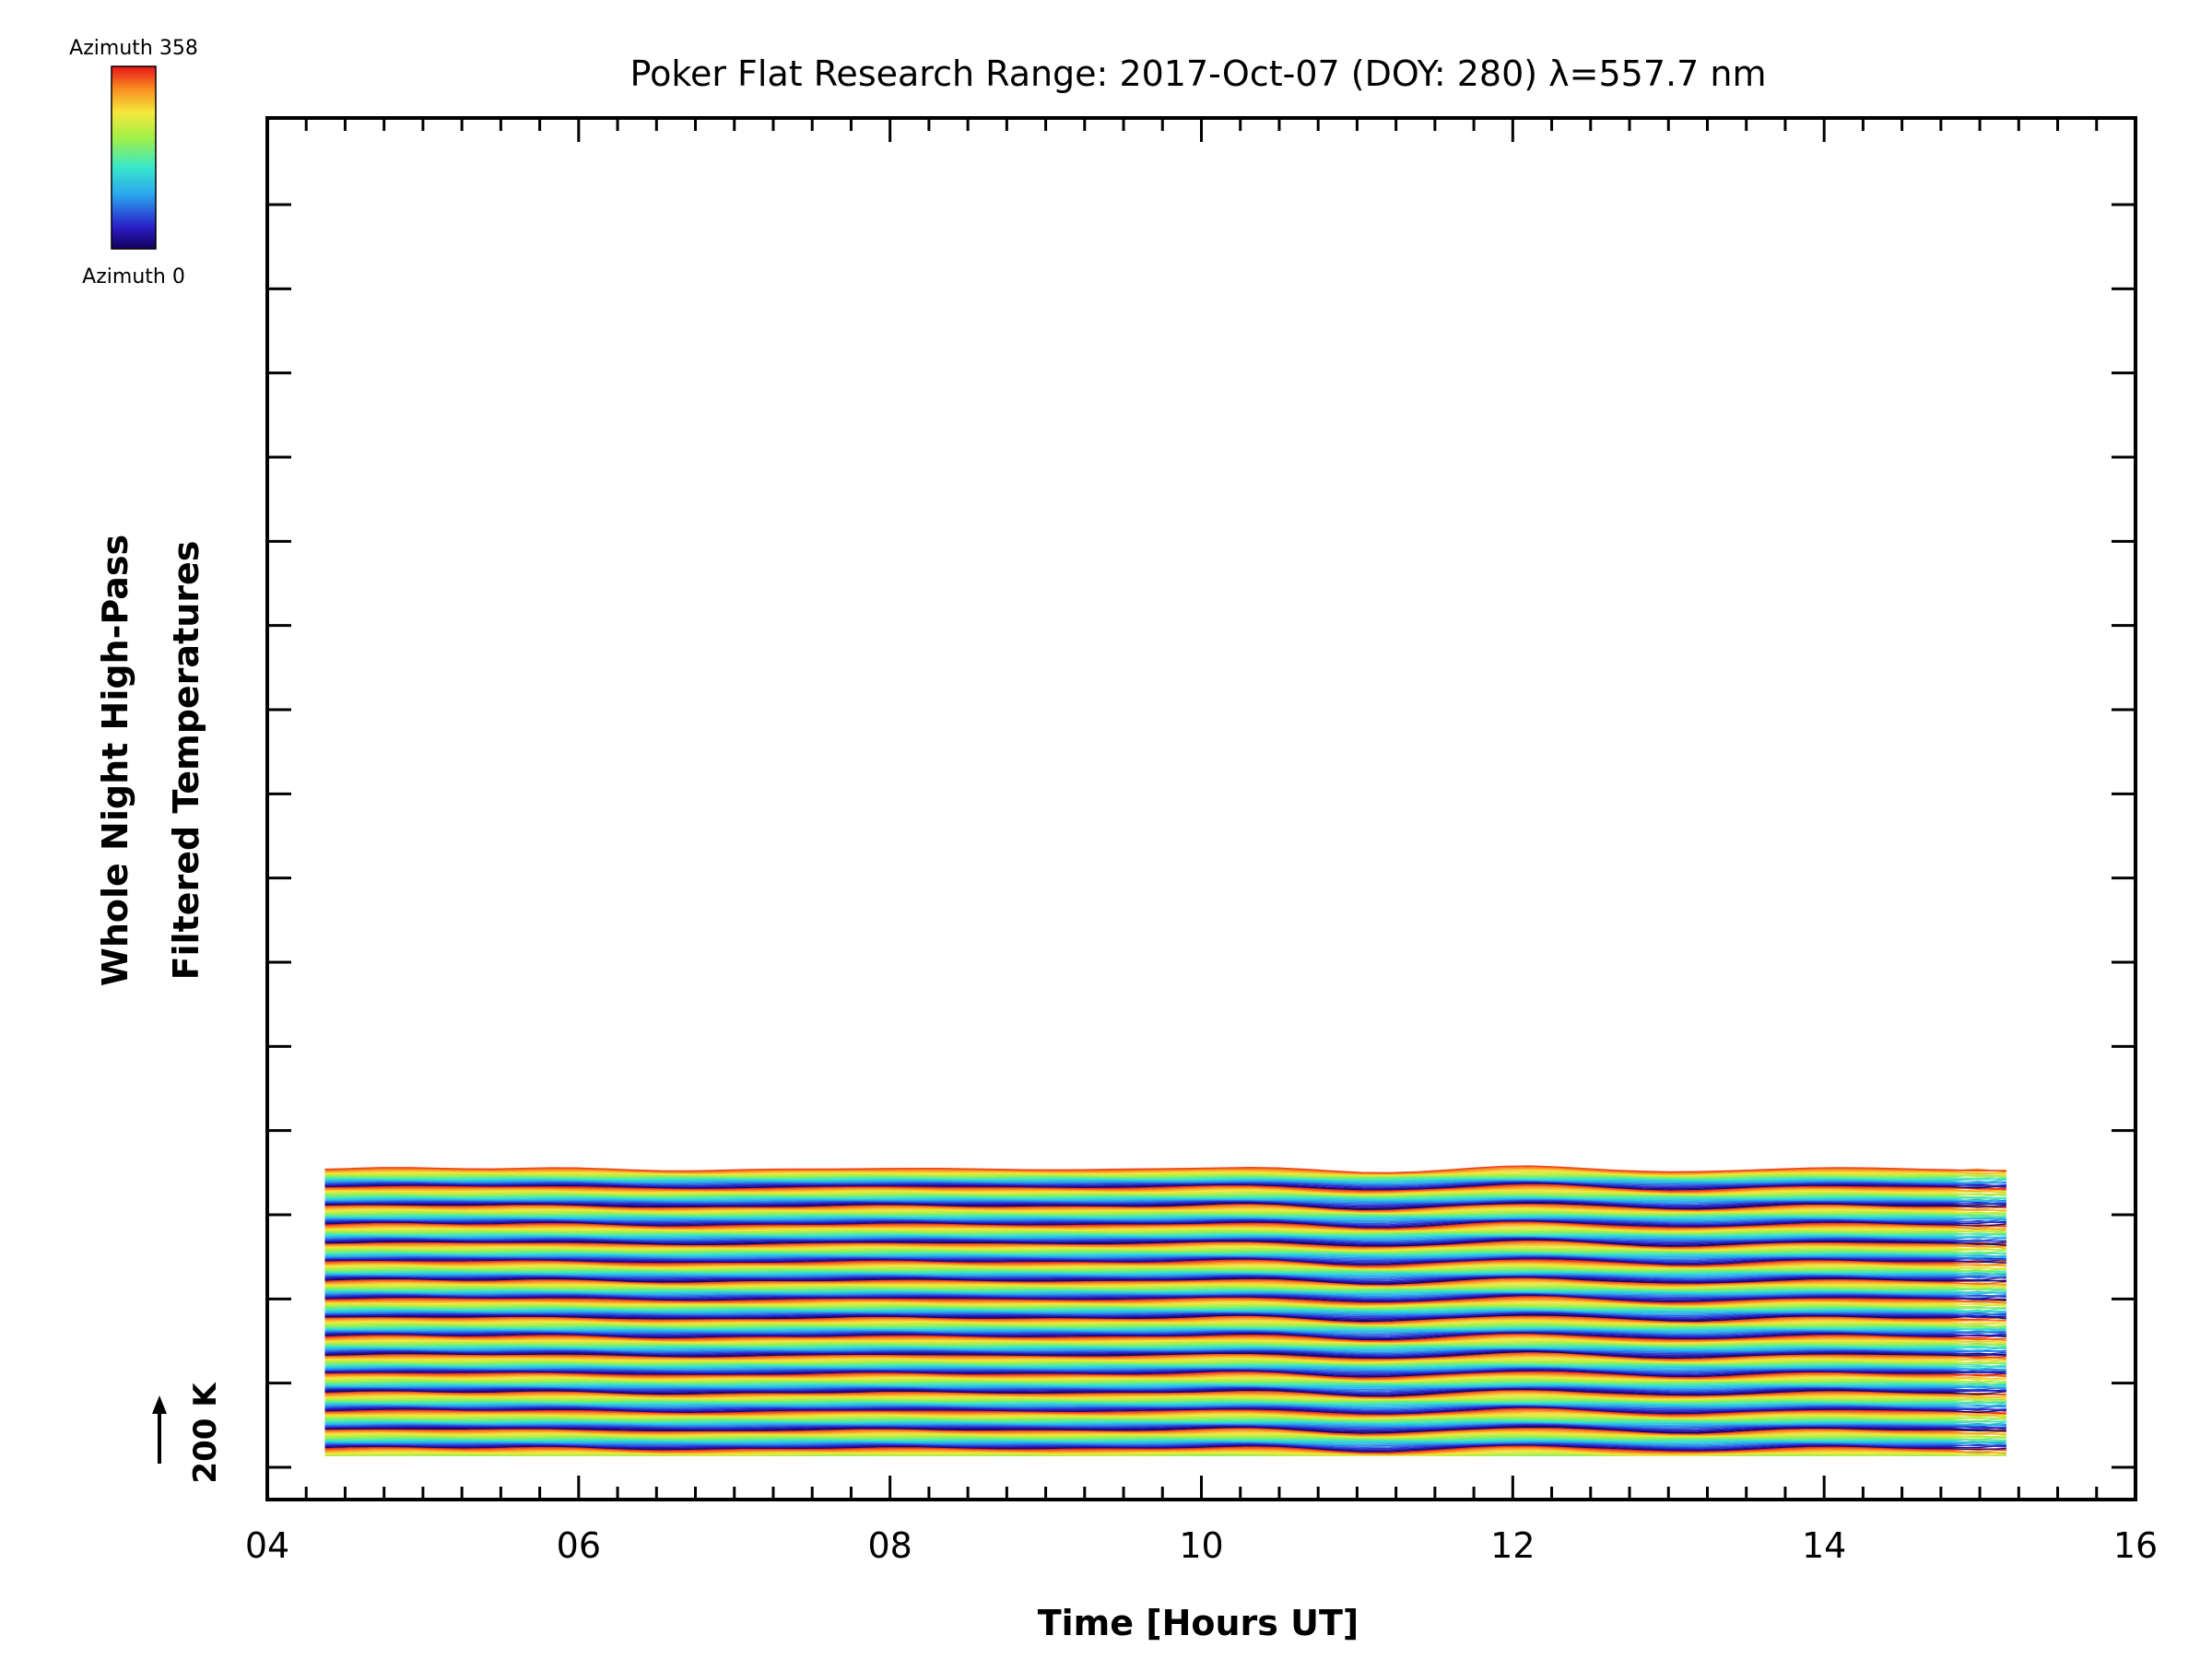 Image resolution: width=2212 pixels, height=1659 pixels. Describe the element at coordinates (1824, 1545) in the screenshot. I see `x-tick-label: 14` at that location.